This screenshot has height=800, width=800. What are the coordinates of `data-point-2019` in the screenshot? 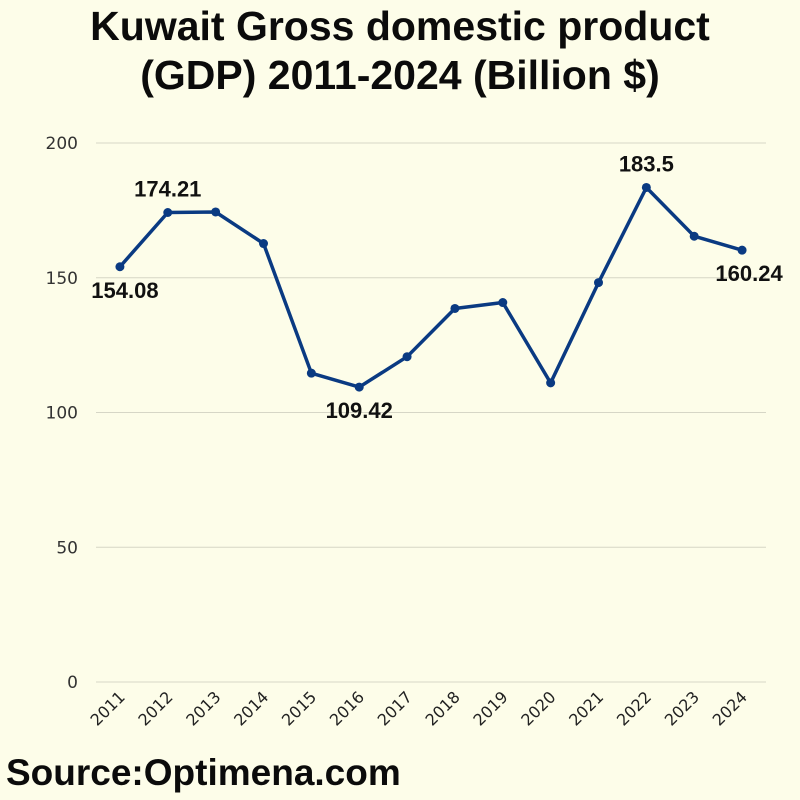 It's located at (503, 303).